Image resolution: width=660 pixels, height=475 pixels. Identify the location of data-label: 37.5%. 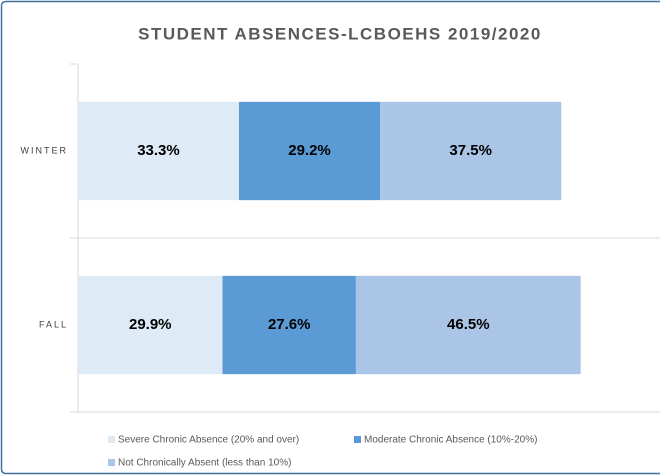
(470, 150).